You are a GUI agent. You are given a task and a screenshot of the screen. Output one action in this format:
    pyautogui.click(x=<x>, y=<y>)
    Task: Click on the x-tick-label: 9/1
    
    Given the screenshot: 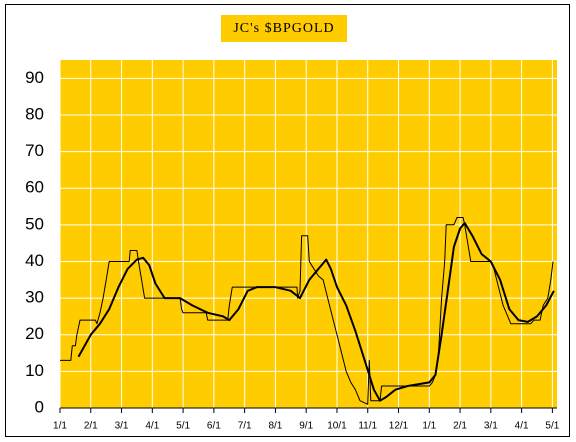 What is the action you would take?
    pyautogui.click(x=306, y=426)
    